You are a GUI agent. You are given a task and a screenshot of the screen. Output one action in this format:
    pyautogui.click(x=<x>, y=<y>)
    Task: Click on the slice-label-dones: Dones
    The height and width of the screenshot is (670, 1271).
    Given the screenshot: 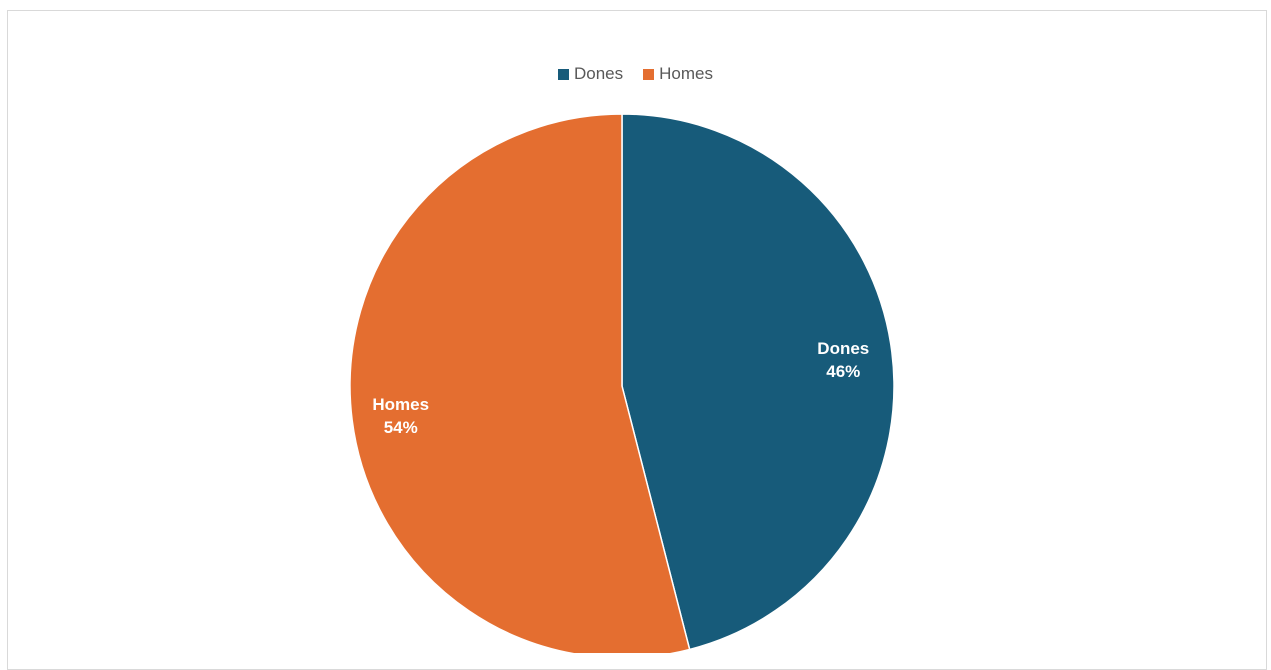 What is the action you would take?
    pyautogui.click(x=843, y=348)
    